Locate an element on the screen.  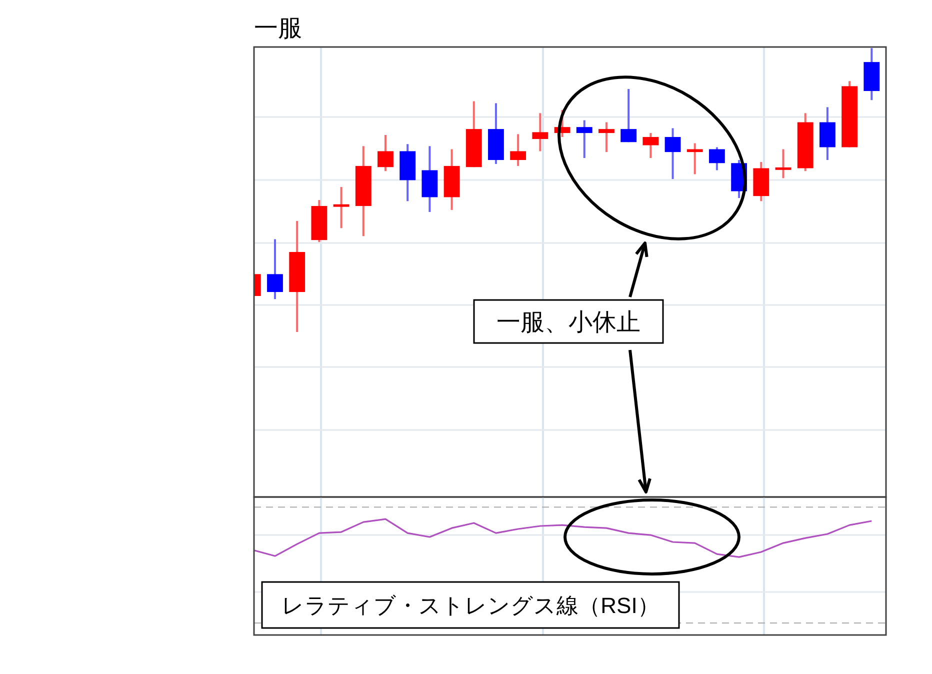
note: レラティブ・ストレングス線（RSI） is located at coordinates (470, 605).